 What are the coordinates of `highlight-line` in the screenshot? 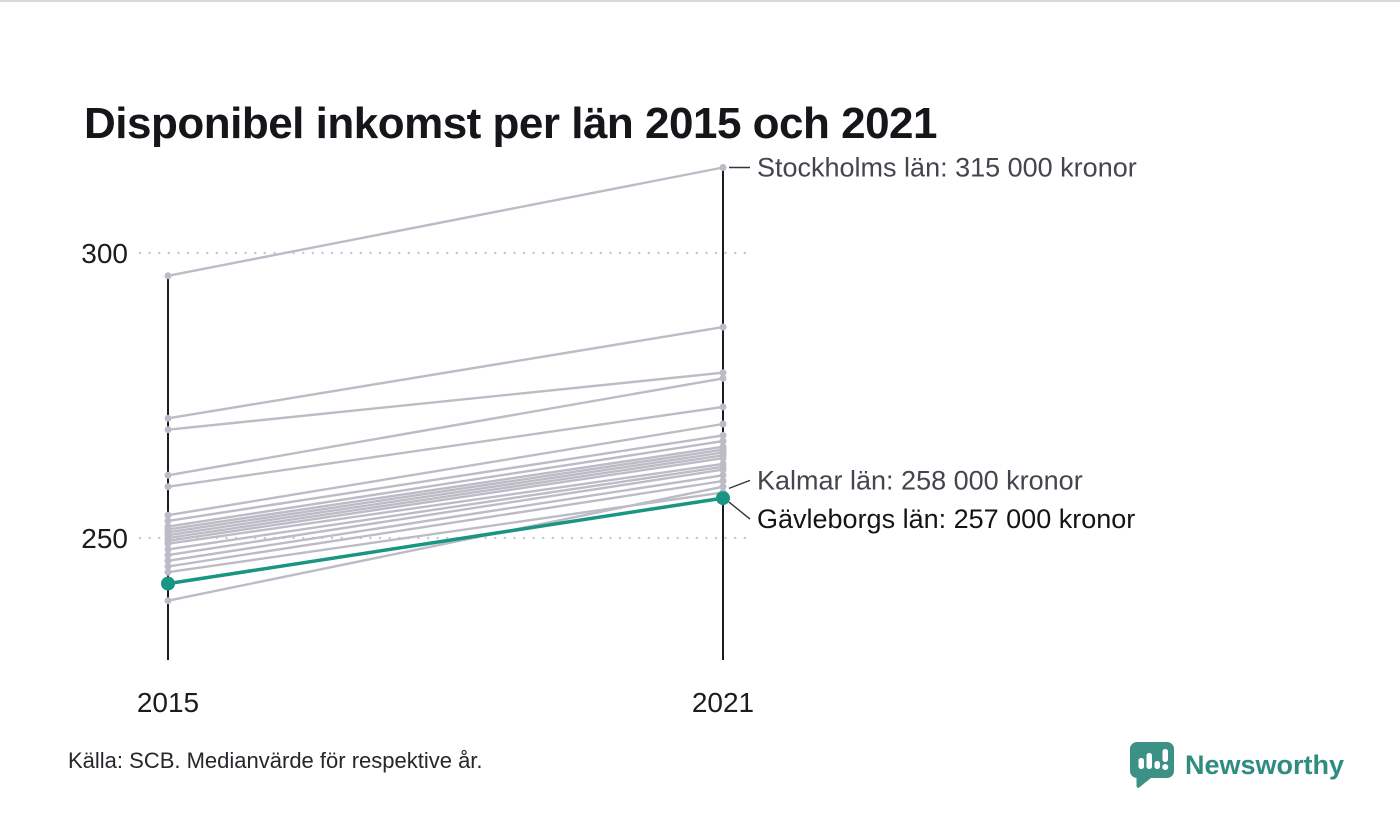 It's located at (445, 541).